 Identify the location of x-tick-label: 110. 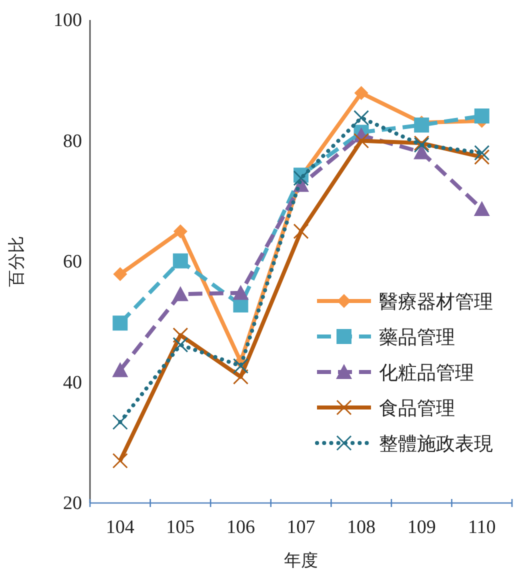
(482, 527).